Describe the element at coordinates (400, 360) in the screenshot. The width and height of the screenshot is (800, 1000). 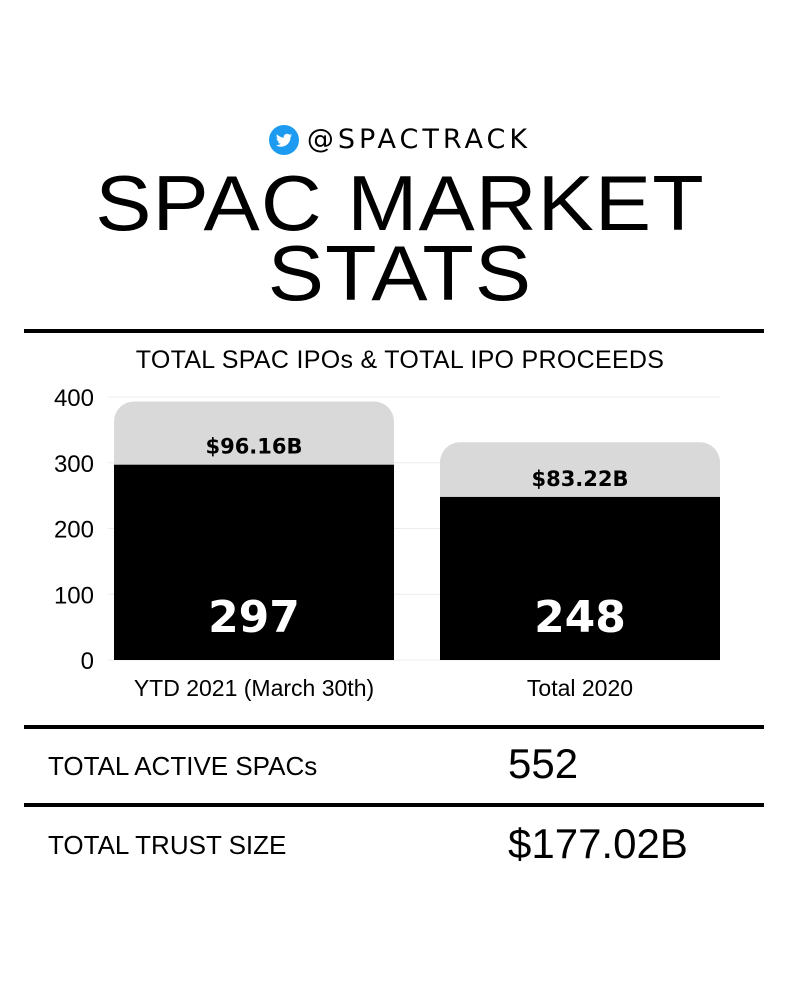
I see `chart-title: TOTAL SPAC IPOs & TOTAL IPO PROCEEDS` at that location.